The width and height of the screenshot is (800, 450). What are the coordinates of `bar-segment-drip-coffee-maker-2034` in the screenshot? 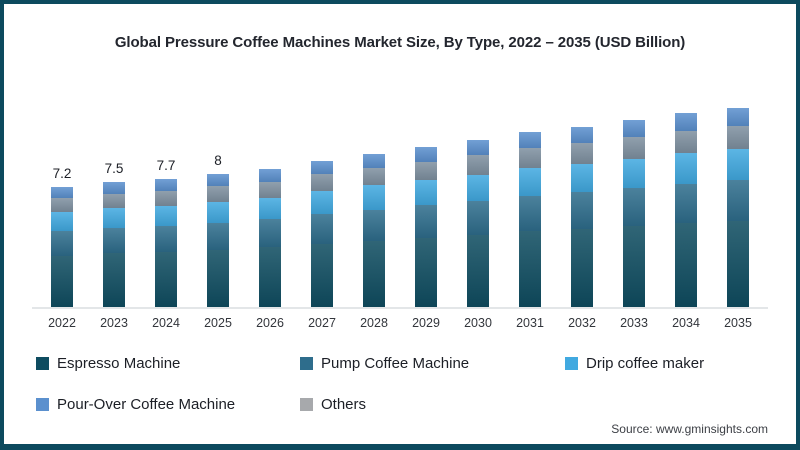 It's located at (686, 168).